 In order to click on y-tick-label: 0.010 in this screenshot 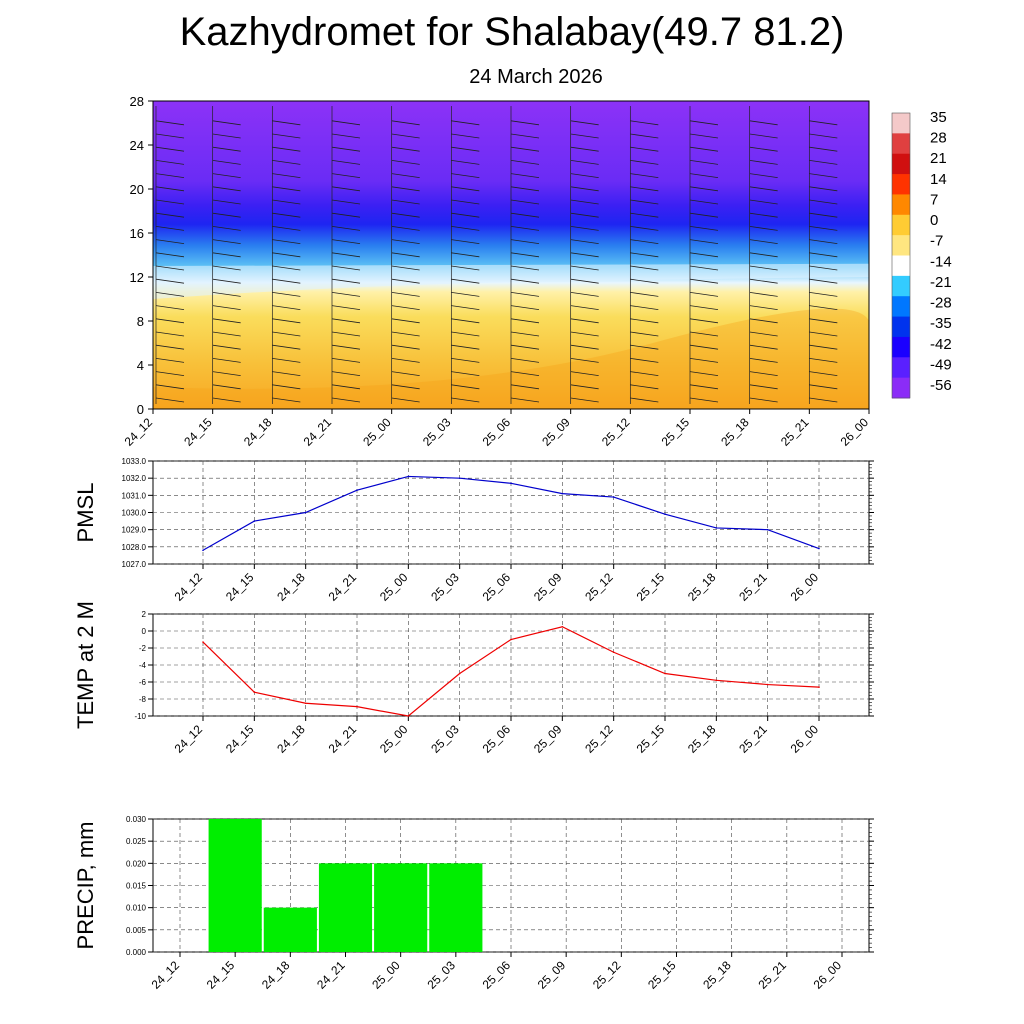, I will do `click(136, 908)`.